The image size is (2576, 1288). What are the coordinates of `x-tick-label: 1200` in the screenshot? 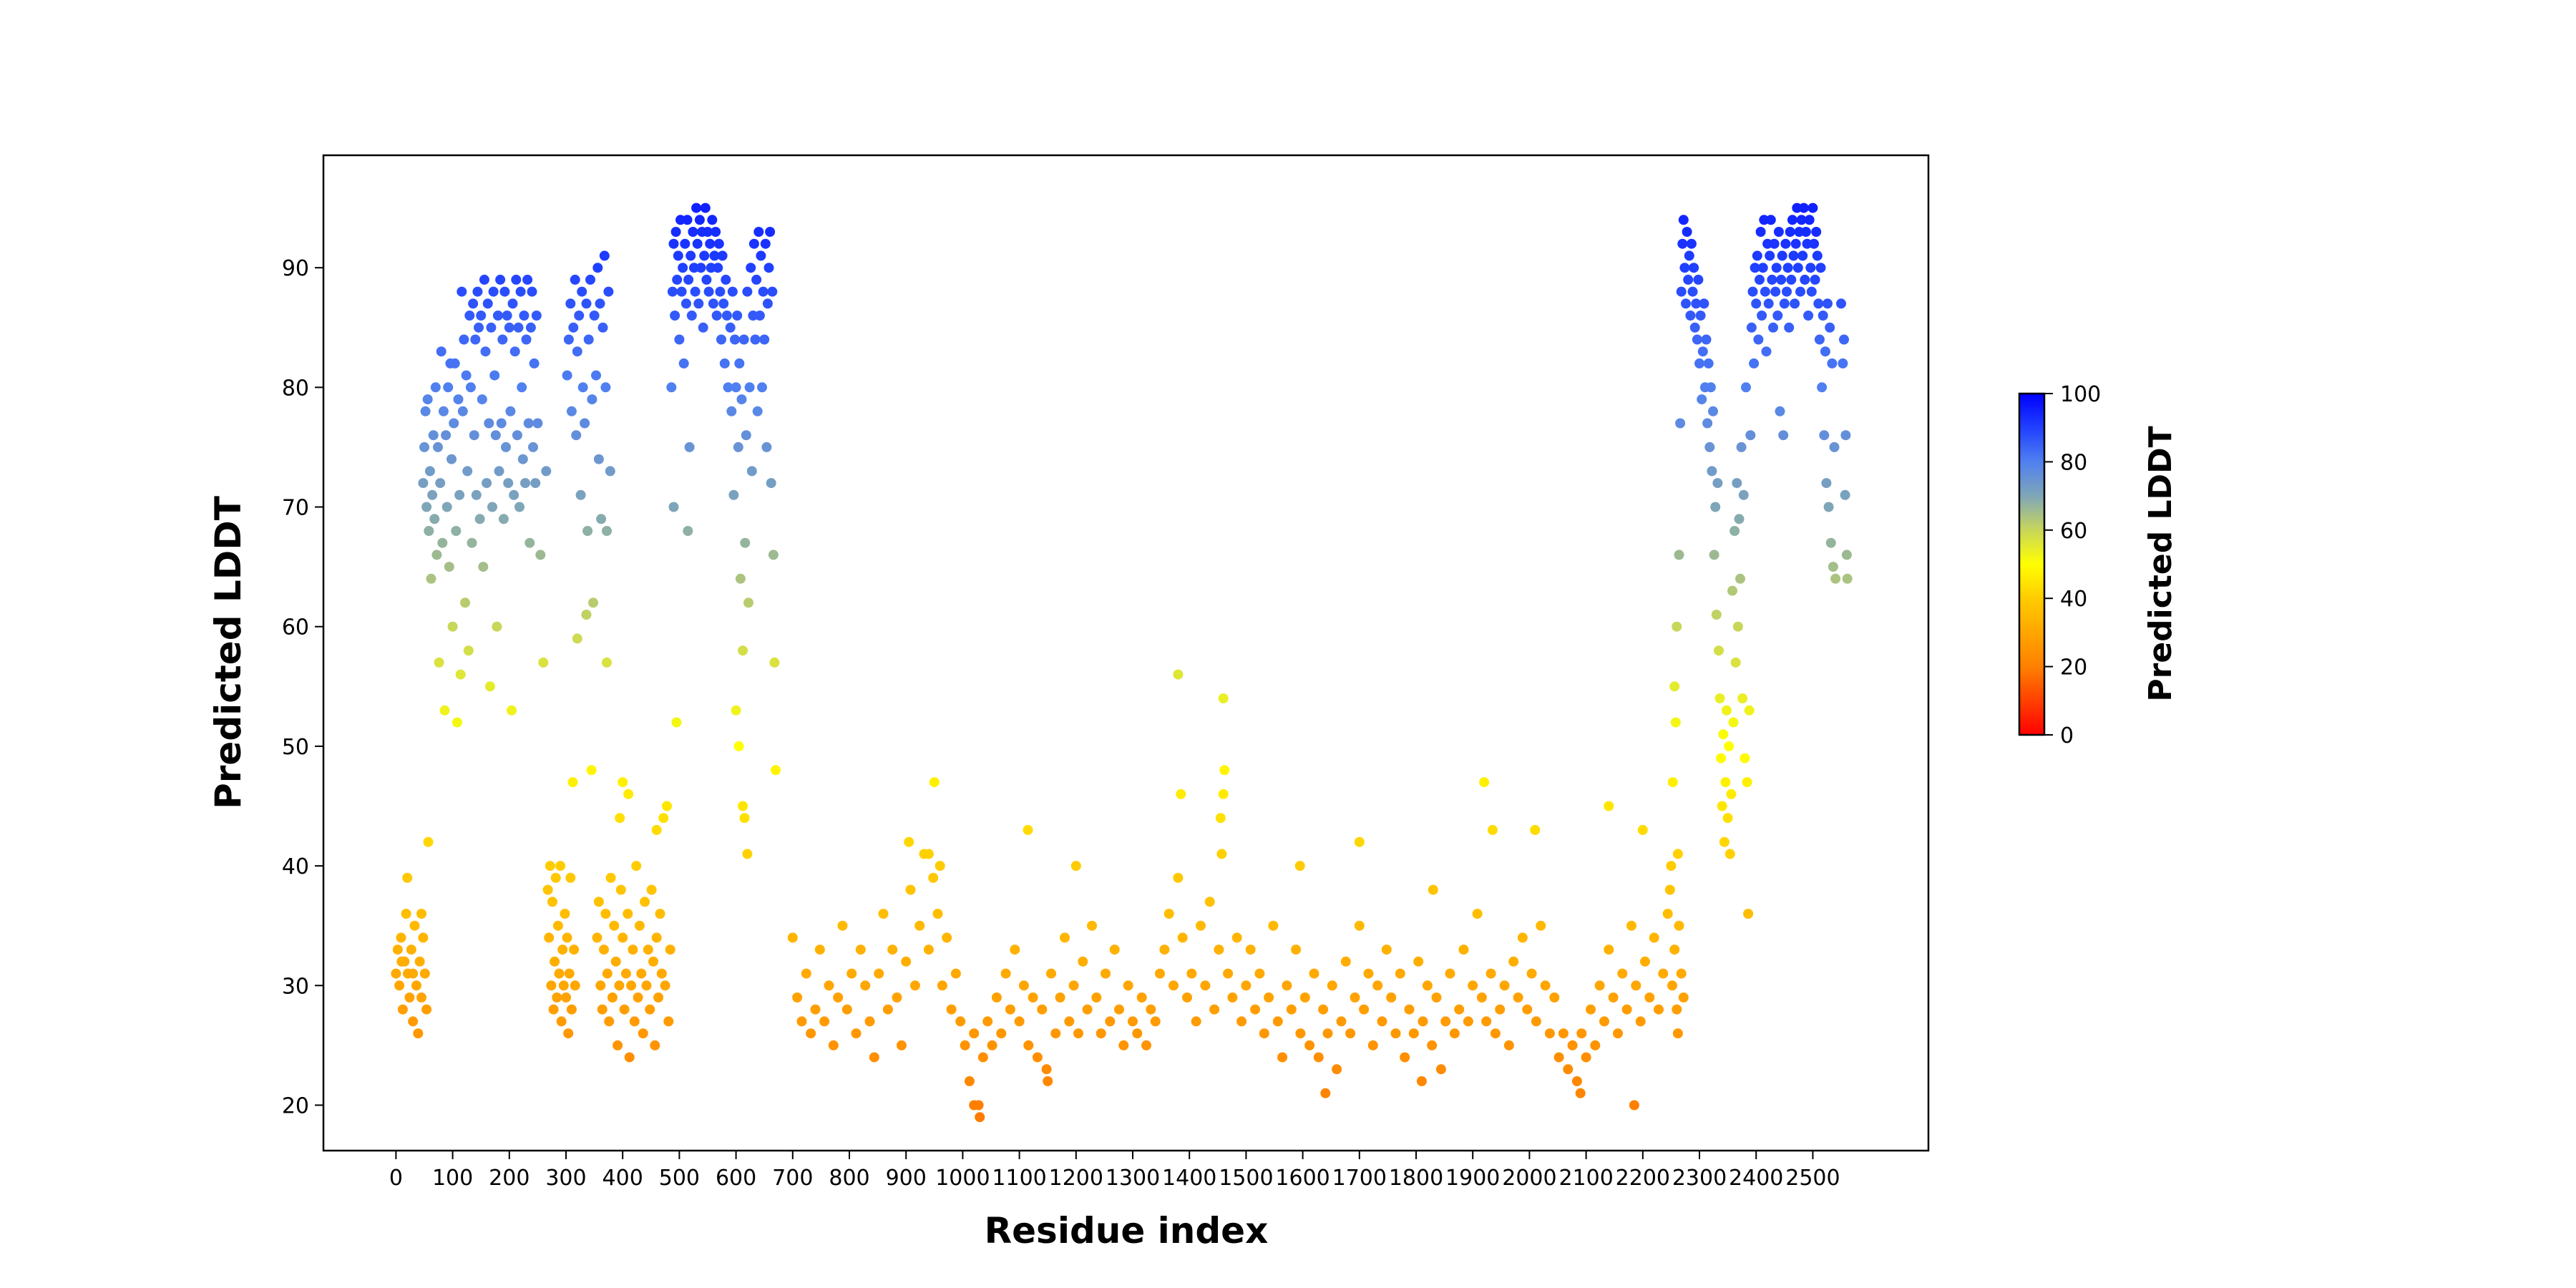 It's located at (1076, 1178).